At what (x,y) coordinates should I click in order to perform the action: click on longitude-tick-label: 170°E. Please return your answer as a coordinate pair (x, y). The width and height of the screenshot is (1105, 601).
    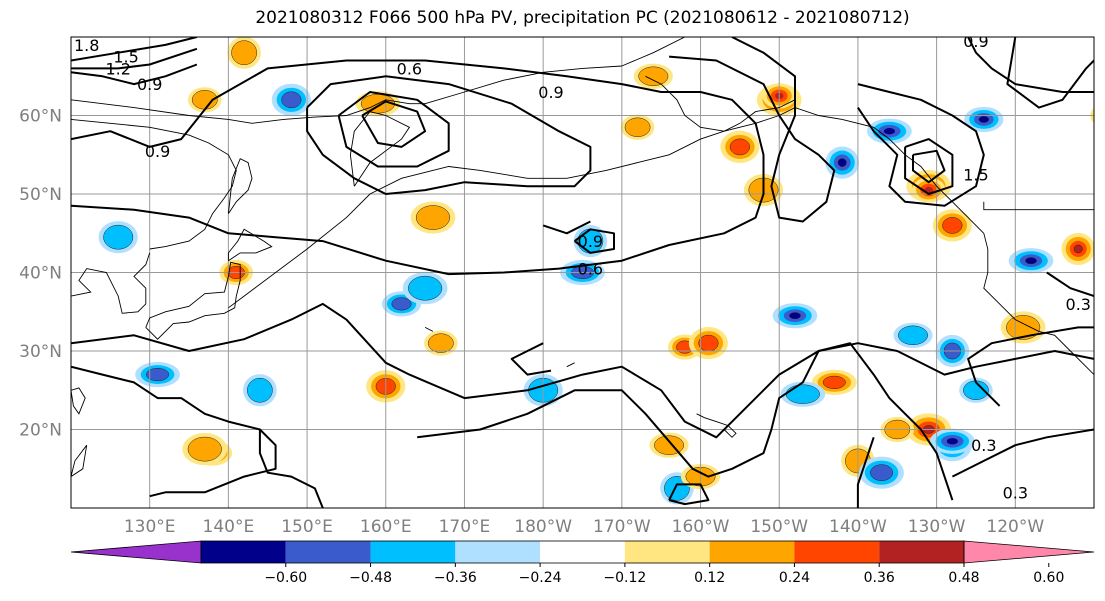
    Looking at the image, I should click on (465, 527).